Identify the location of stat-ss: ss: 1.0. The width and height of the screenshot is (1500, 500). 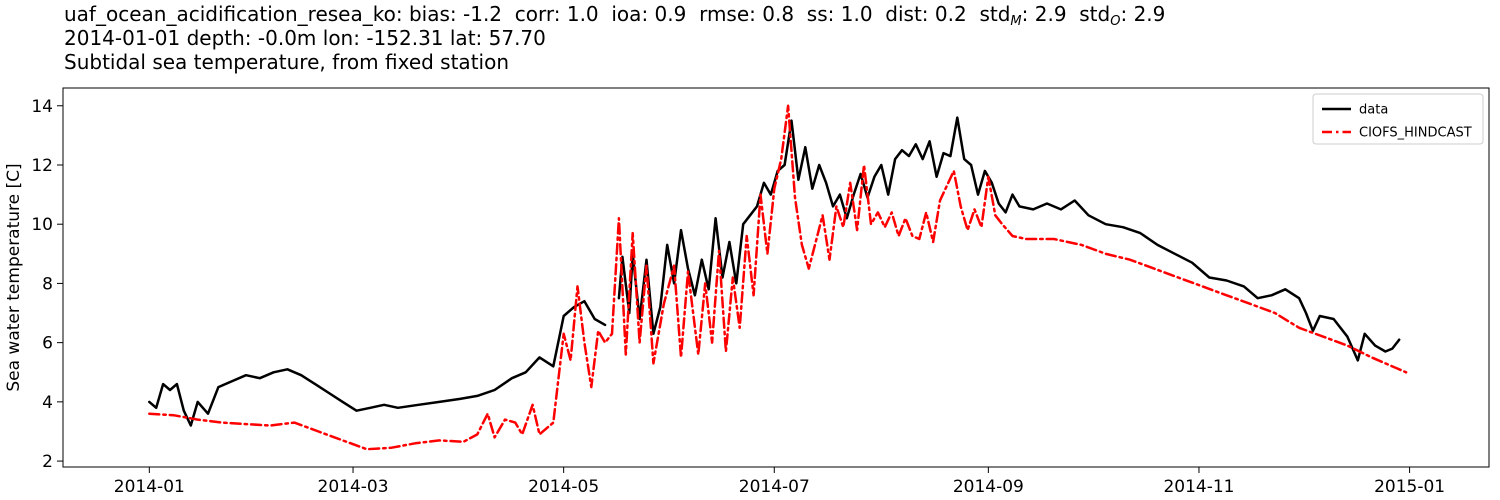
(839, 14).